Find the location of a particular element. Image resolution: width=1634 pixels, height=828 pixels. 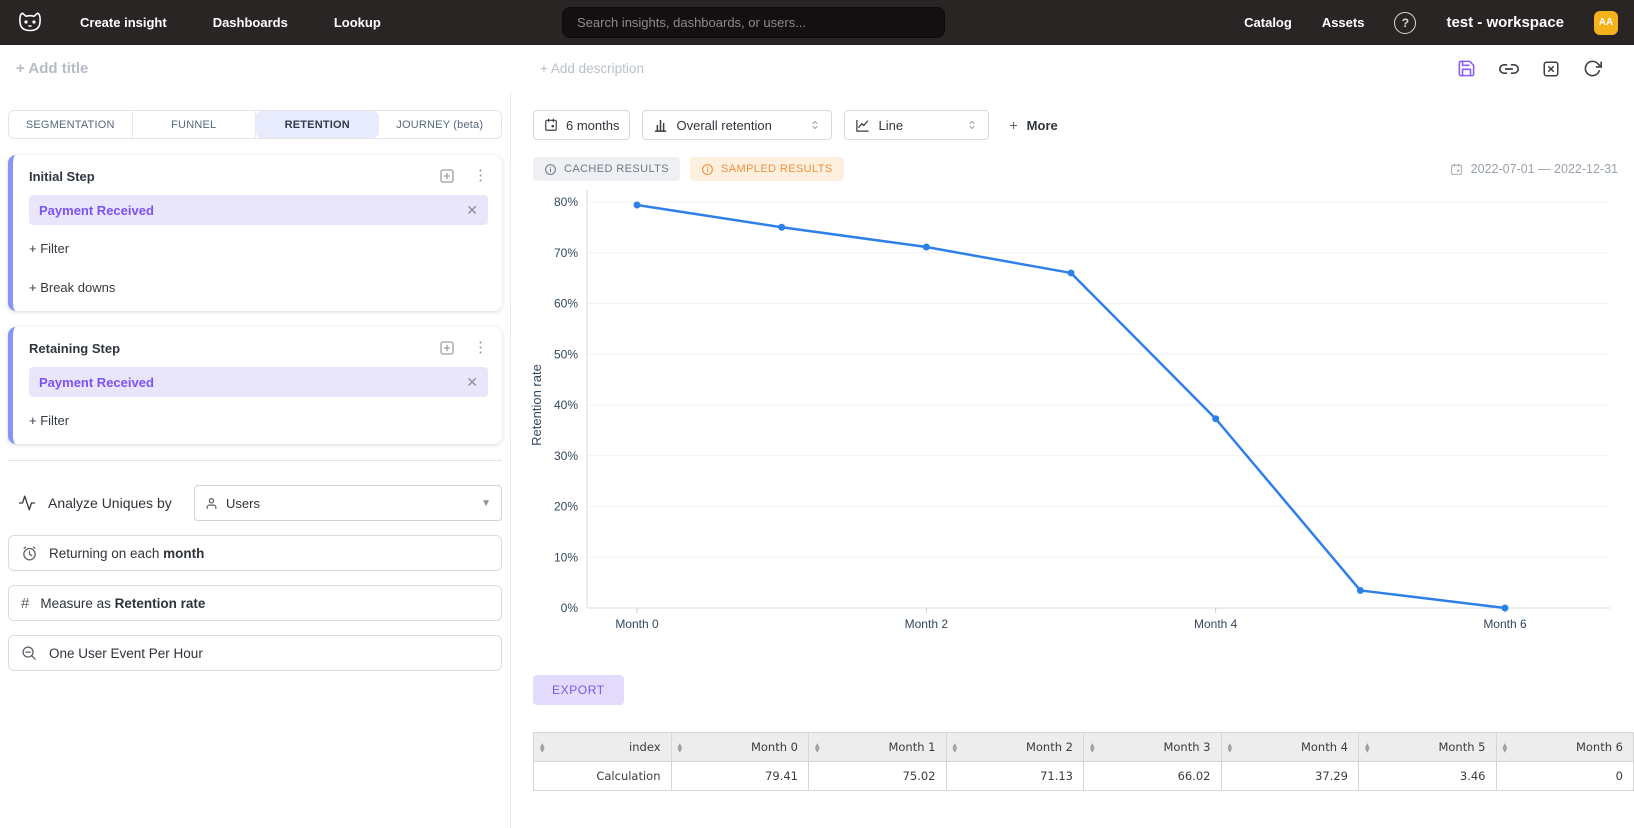

table-column-header: ▲ ▼ Month 5 is located at coordinates (1427, 747).